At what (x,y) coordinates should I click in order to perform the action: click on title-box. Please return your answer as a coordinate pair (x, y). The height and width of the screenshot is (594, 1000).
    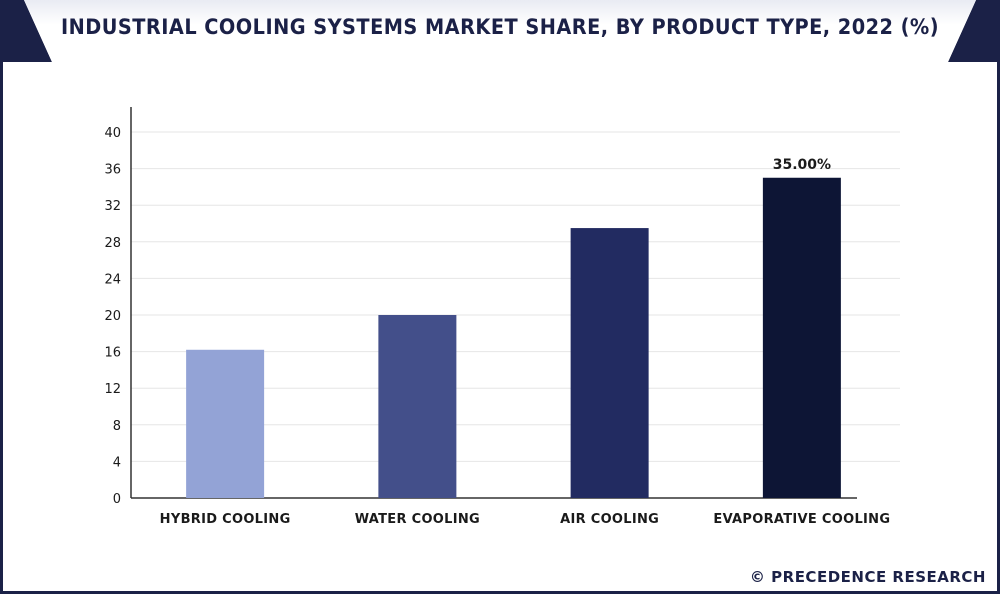
    Looking at the image, I should click on (500, 31).